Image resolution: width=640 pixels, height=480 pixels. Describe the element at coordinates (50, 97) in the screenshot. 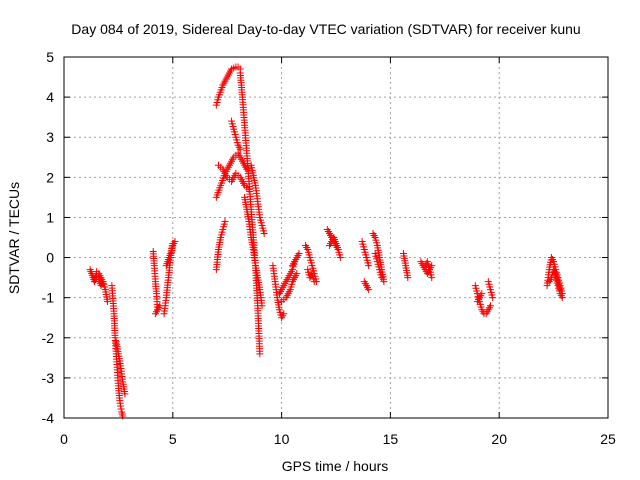

I see `y-tick-label: 4` at that location.